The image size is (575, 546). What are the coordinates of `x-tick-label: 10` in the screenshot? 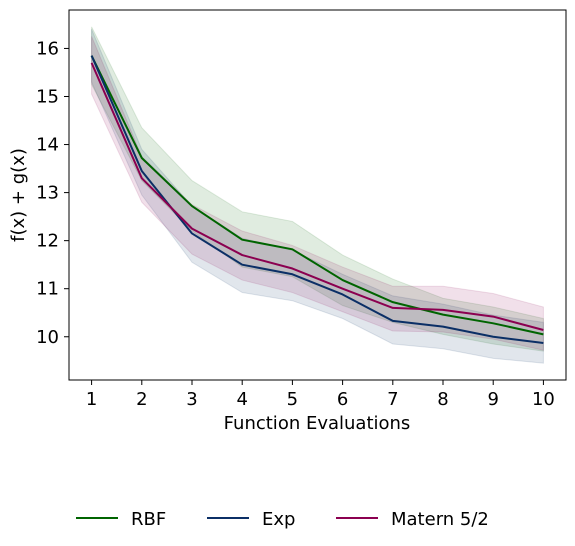 It's located at (543, 399).